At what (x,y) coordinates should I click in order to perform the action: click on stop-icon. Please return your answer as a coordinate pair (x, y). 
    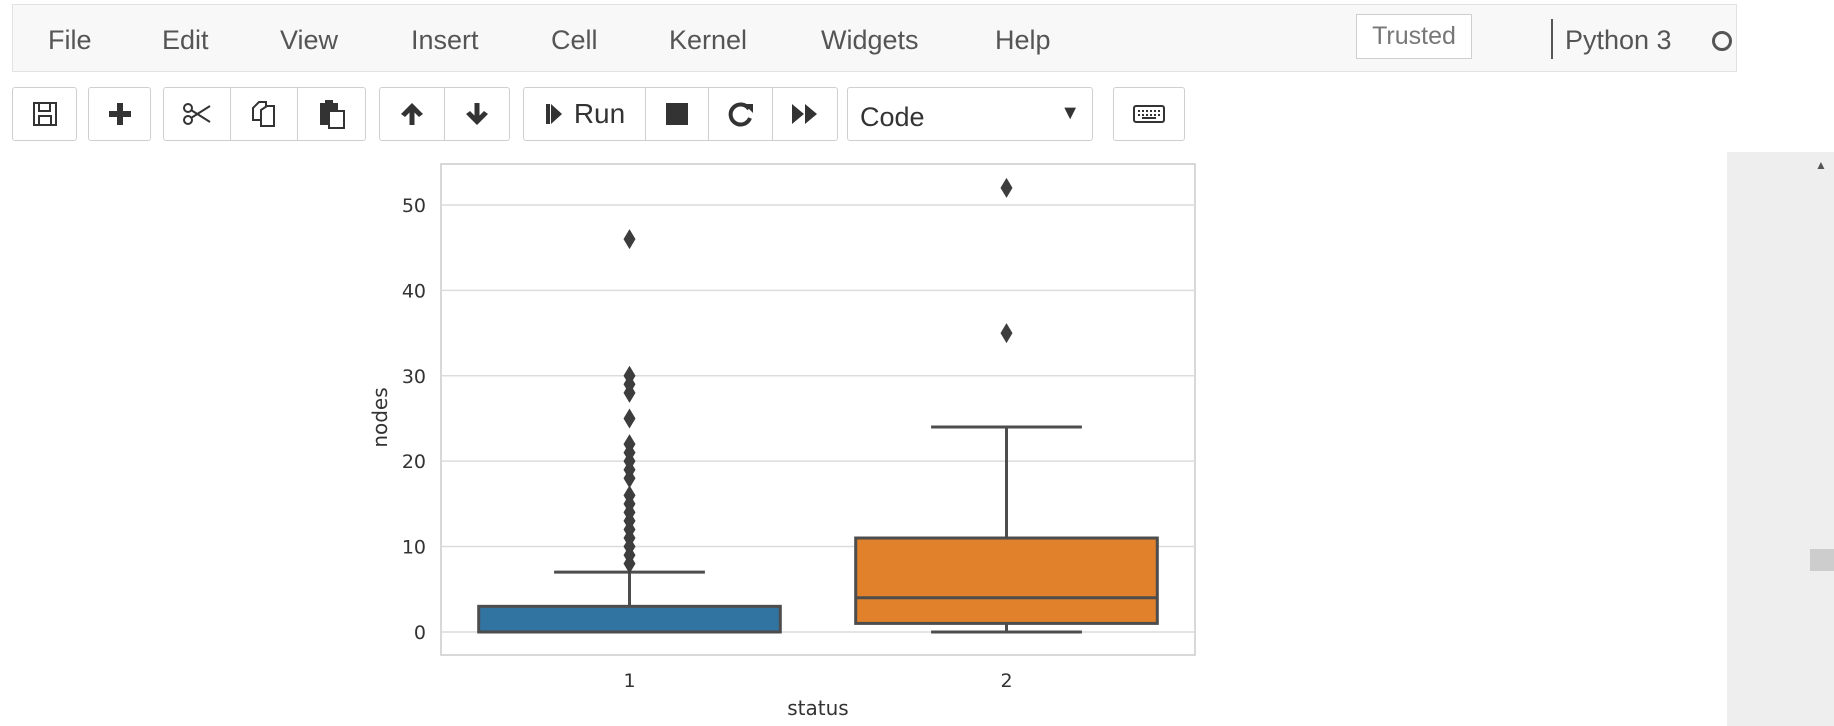
    Looking at the image, I should click on (677, 114).